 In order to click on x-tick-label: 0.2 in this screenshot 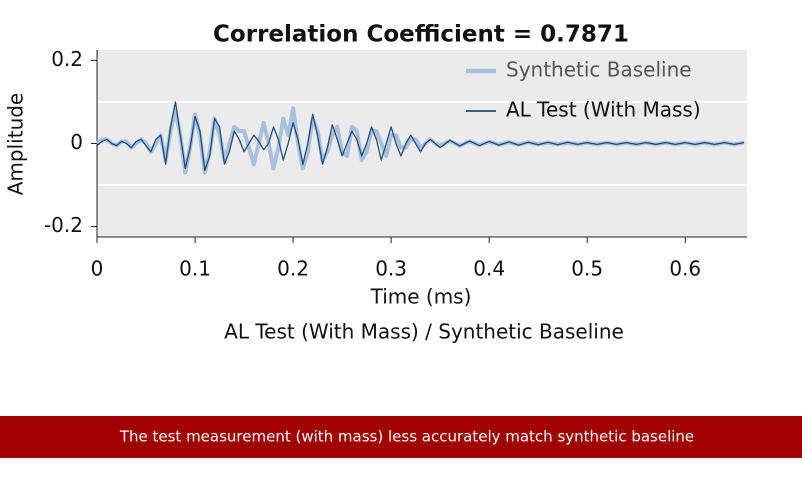, I will do `click(293, 269)`.